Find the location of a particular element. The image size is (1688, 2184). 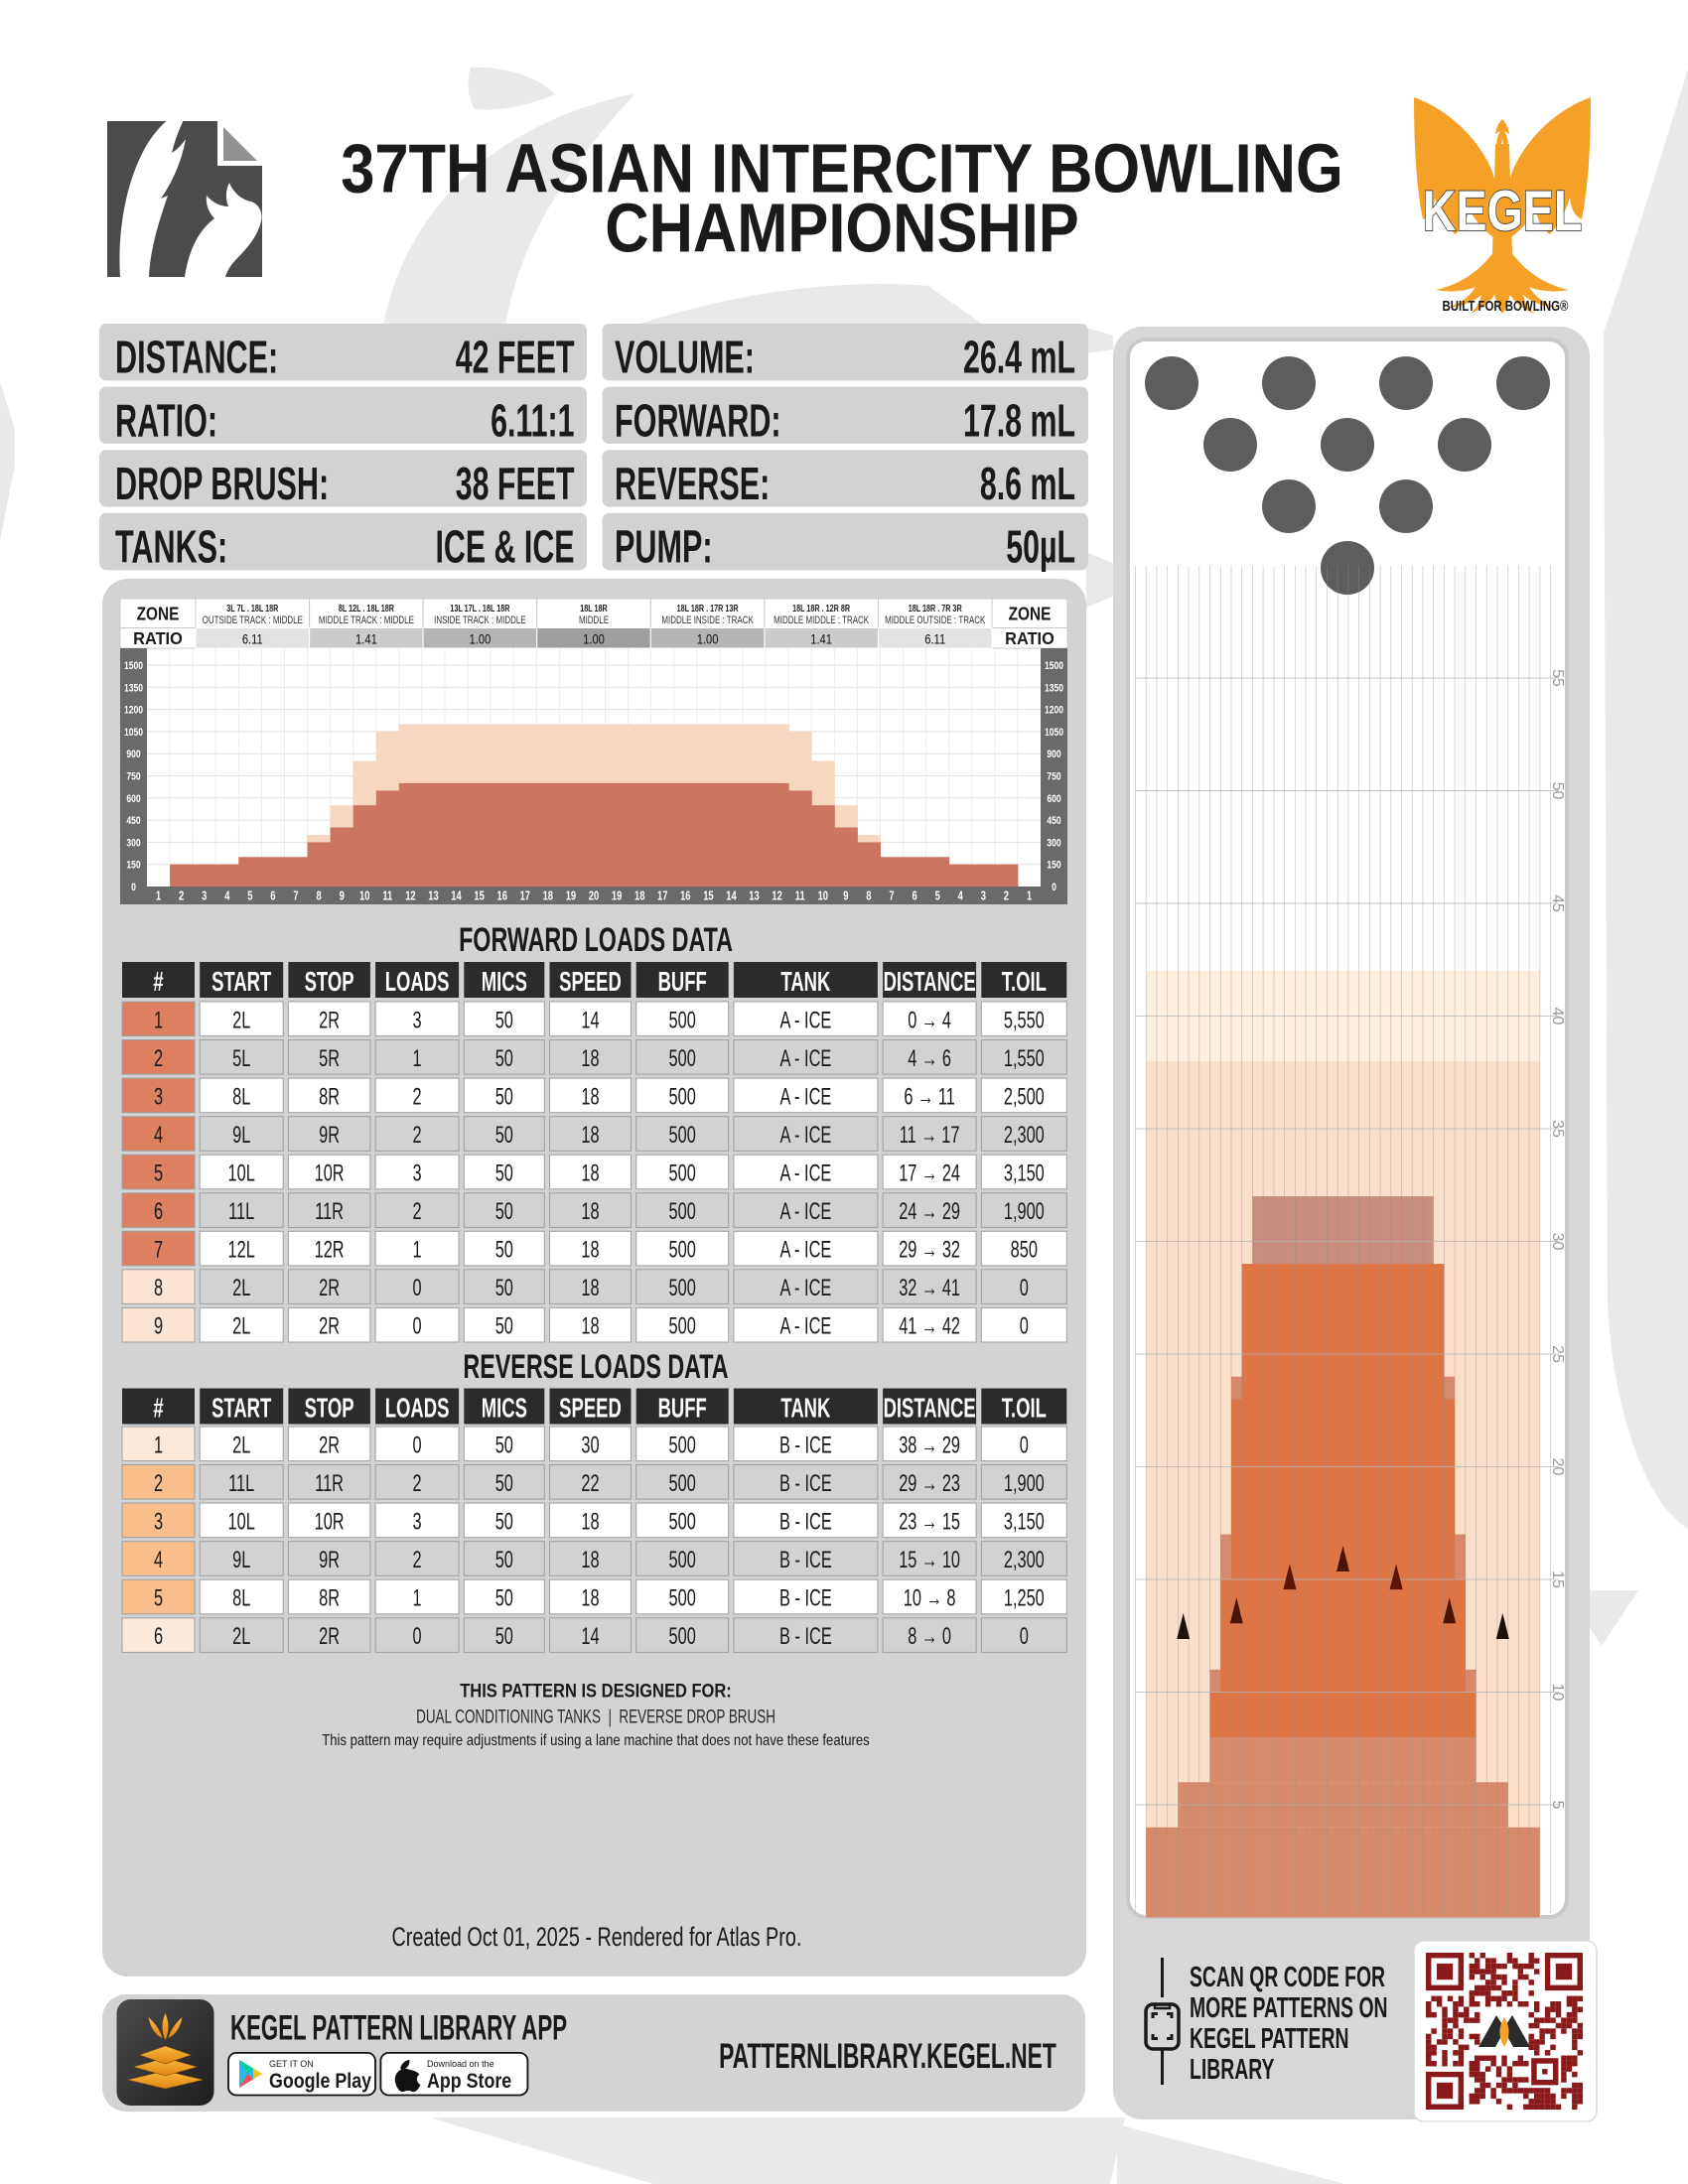

svg-text: 12R is located at coordinates (330, 1251).